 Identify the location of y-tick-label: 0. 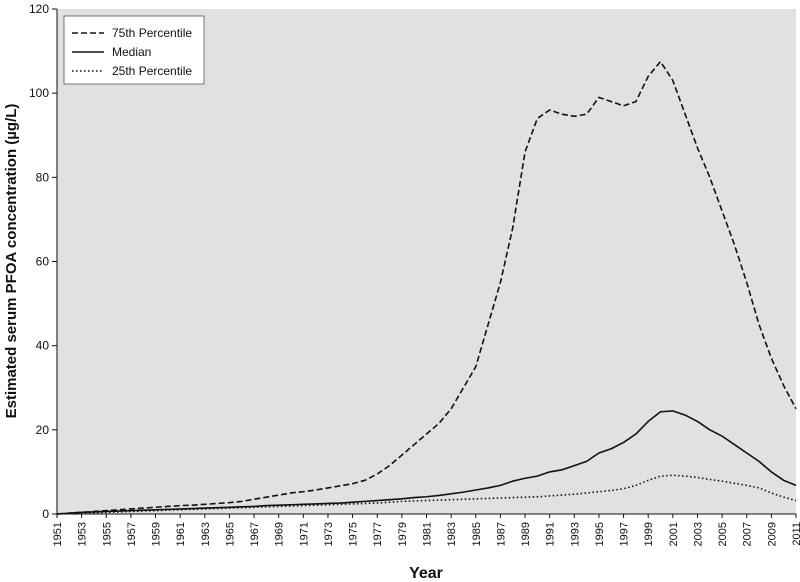
(45, 514).